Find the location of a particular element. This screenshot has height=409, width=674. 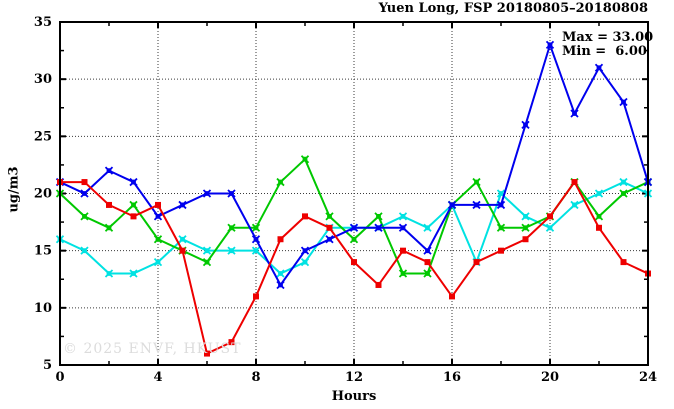

y-tick-label: 35 is located at coordinates (43, 22).